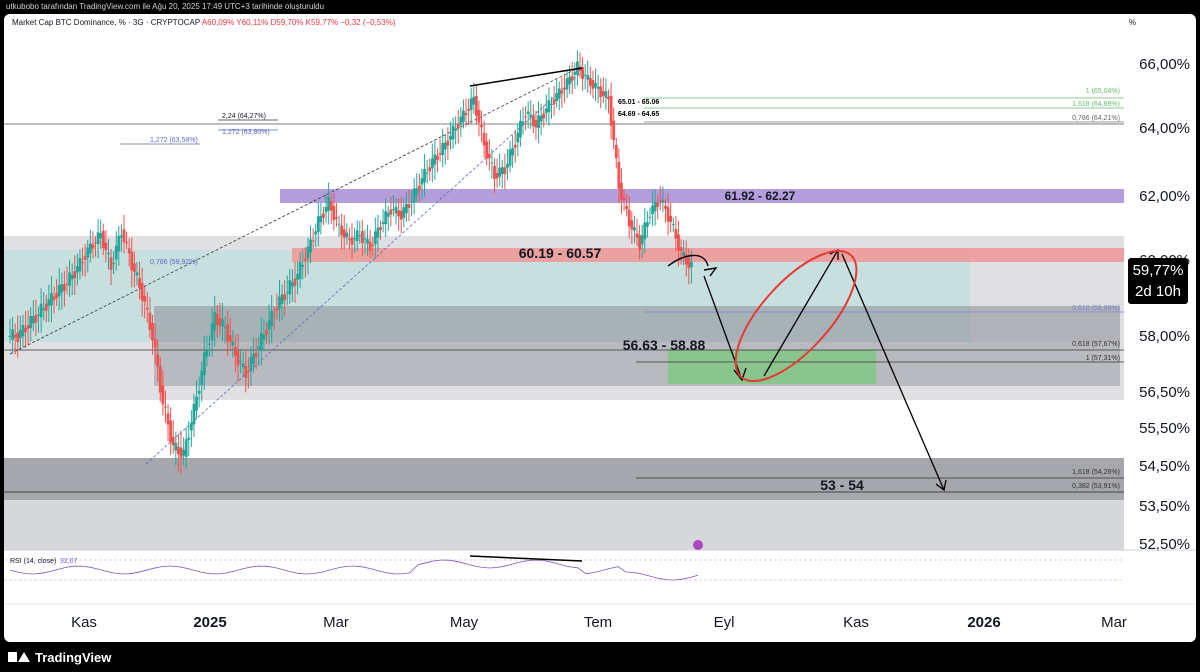 The image size is (1200, 672). I want to click on y-tick-label: 66,00%, so click(1164, 64).